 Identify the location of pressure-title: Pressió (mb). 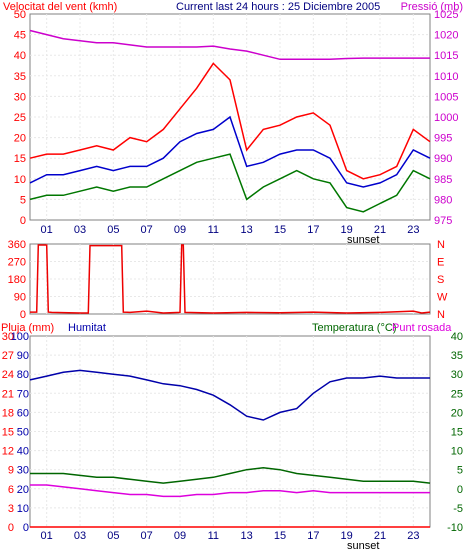
(432, 7).